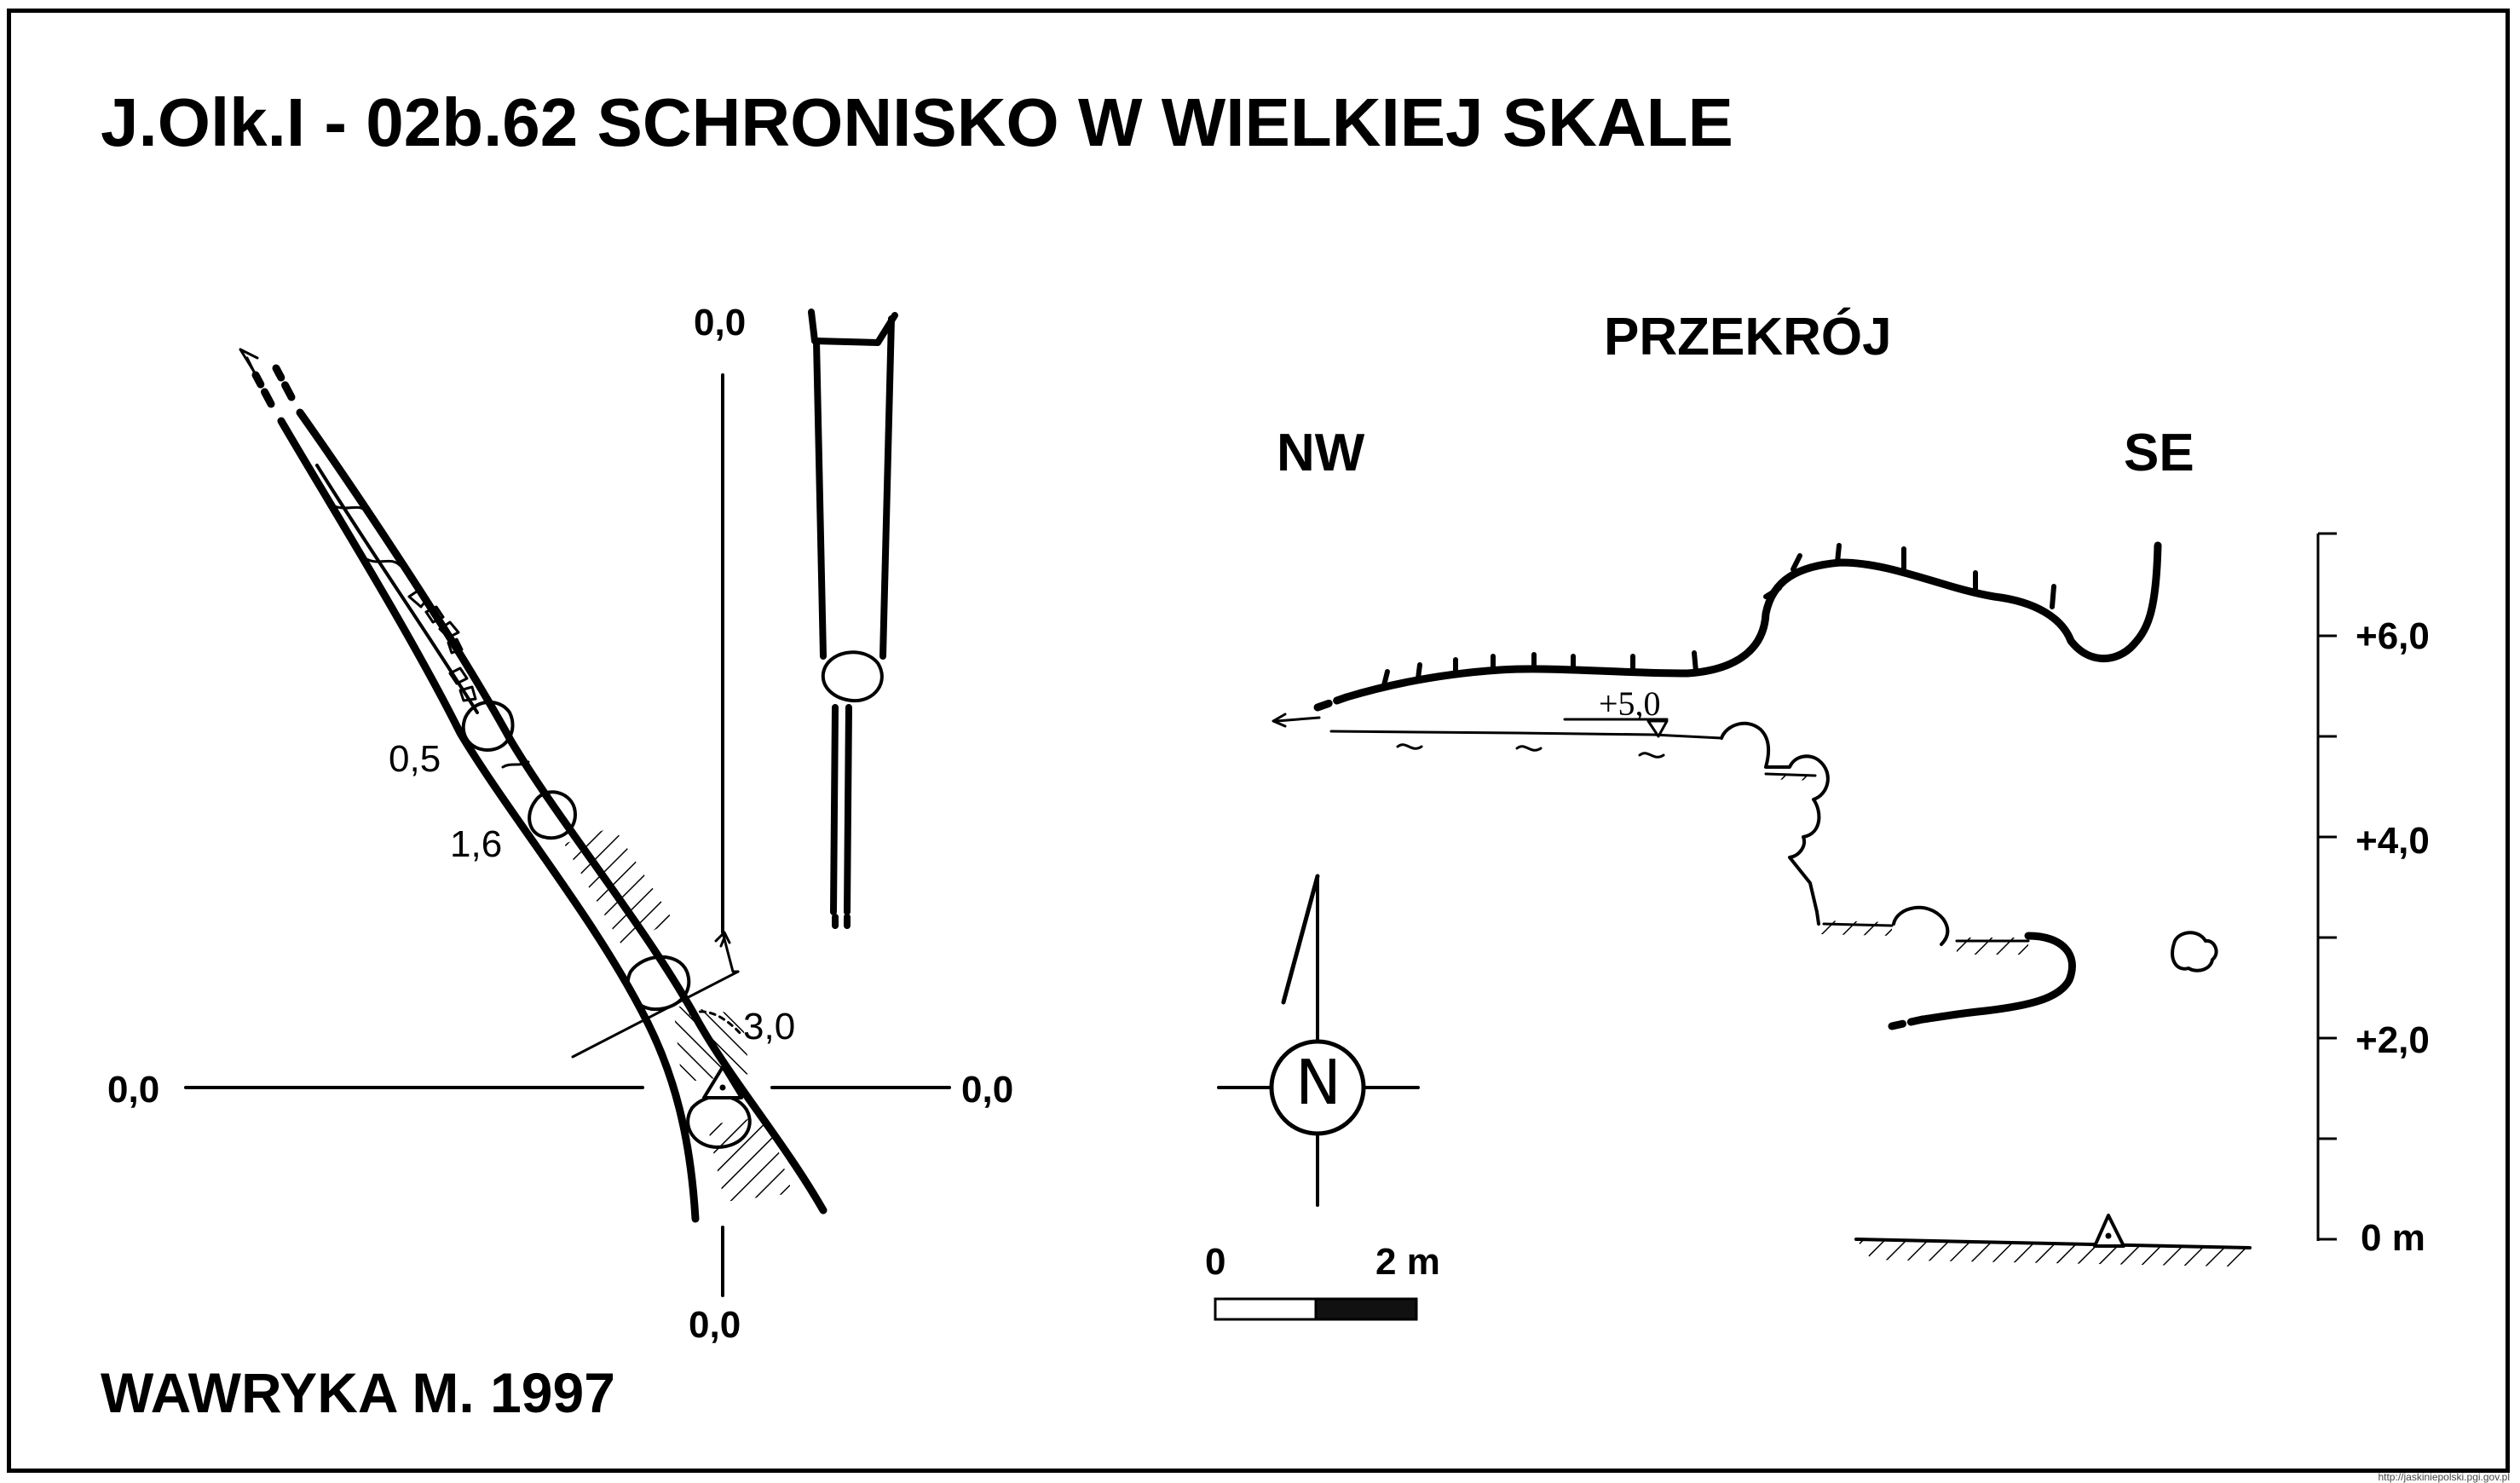 The image size is (2520, 1483). I want to click on section-level-marker-icon, so click(1658, 728).